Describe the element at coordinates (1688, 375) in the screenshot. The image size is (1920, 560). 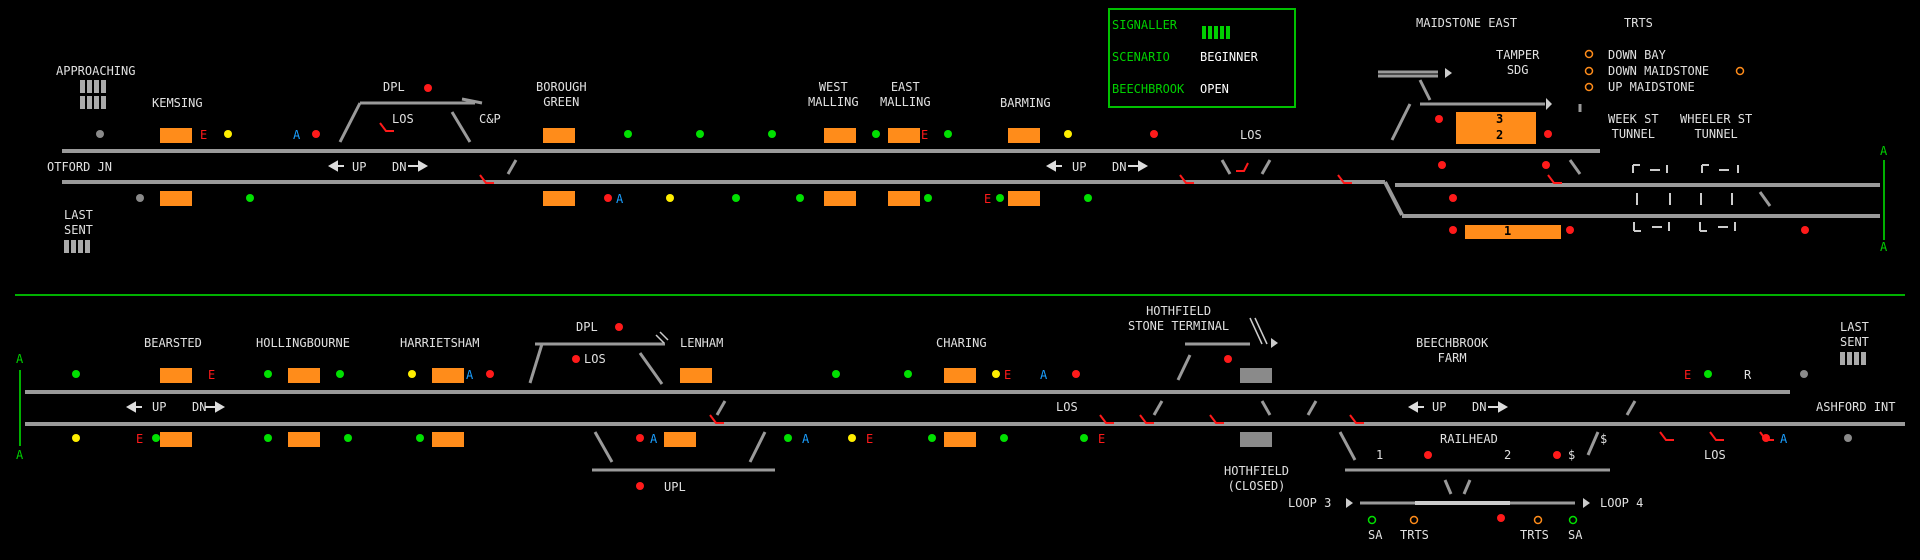
I see `bottom-indicator-e3: E` at that location.